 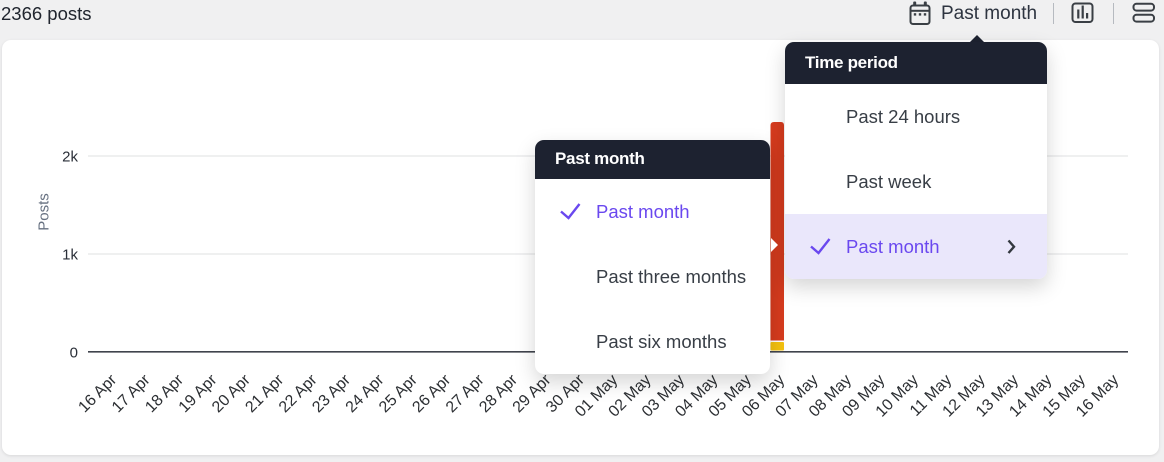 What do you see at coordinates (74, 352) in the screenshot?
I see `svg-text: 0` at bounding box center [74, 352].